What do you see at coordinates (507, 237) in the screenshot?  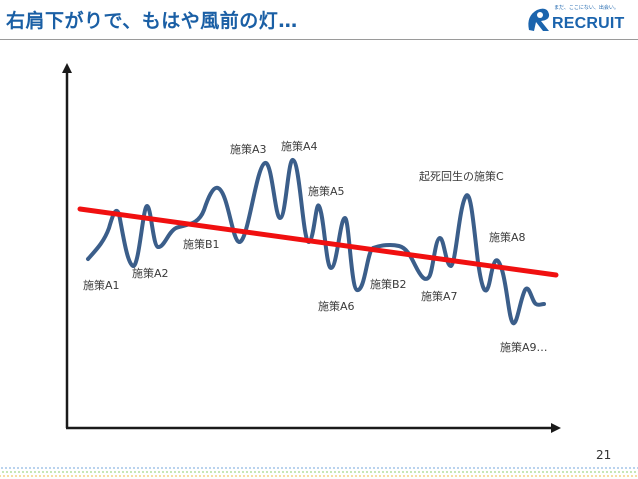 I see `label-a8: 施策A8` at bounding box center [507, 237].